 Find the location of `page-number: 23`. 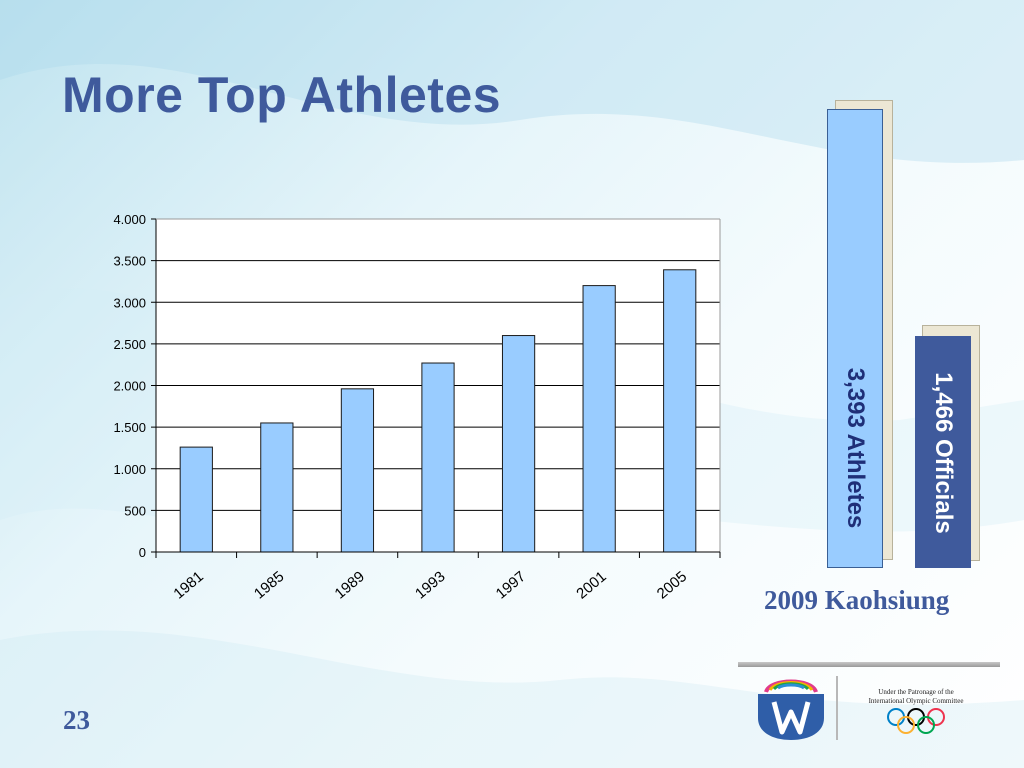

page-number: 23 is located at coordinates (76, 720).